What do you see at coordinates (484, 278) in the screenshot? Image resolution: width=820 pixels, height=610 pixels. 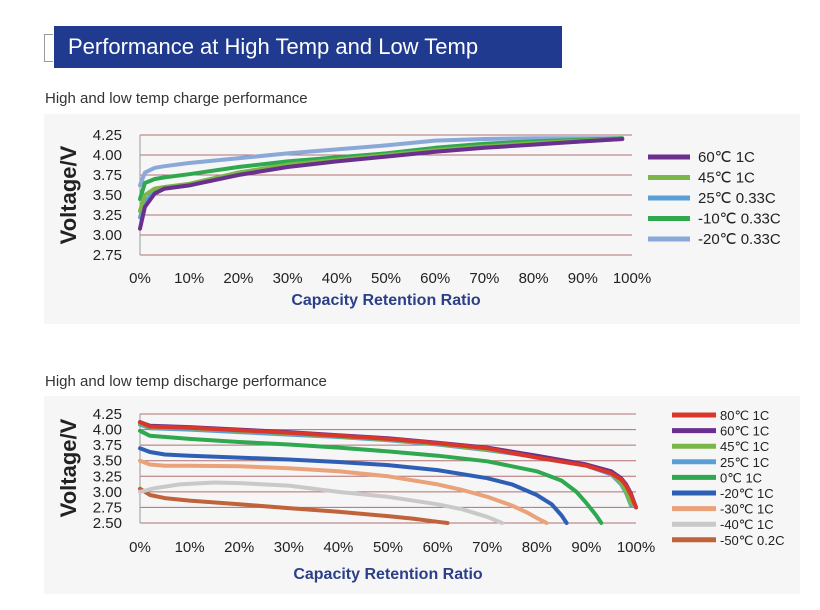 I see `charge-x-tick-label: 70%` at bounding box center [484, 278].